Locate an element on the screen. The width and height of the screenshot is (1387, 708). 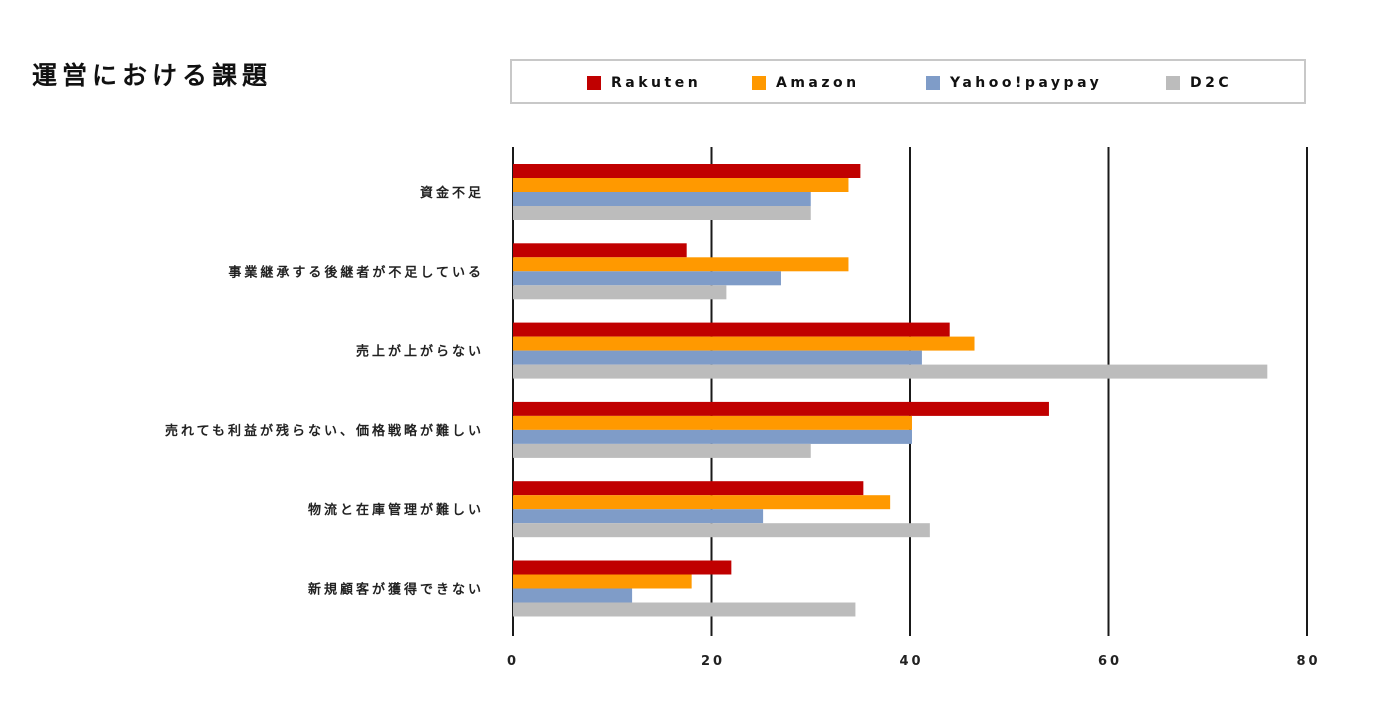
x-tick-label: 0 is located at coordinates (513, 661).